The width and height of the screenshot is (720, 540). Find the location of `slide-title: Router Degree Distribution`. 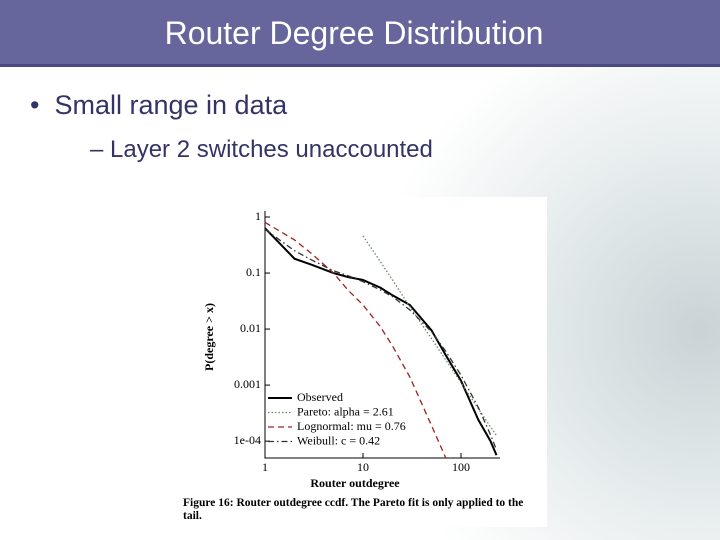

slide-title: Router Degree Distribution is located at coordinates (354, 33).